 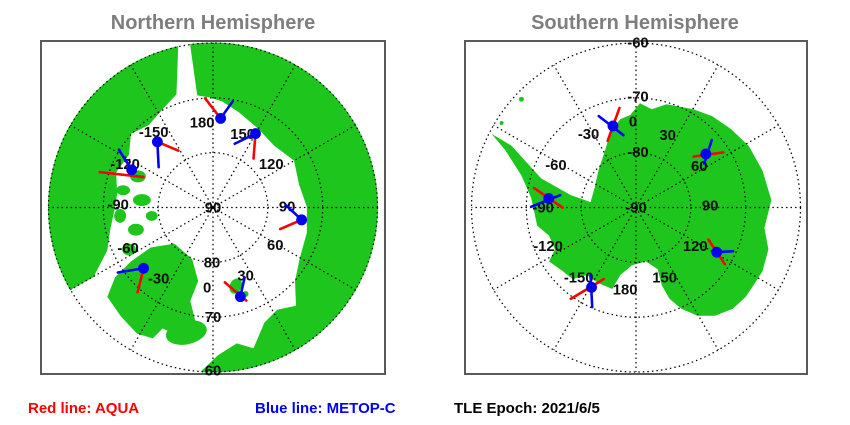 What do you see at coordinates (153, 291) in the screenshot?
I see `land-greenland` at bounding box center [153, 291].